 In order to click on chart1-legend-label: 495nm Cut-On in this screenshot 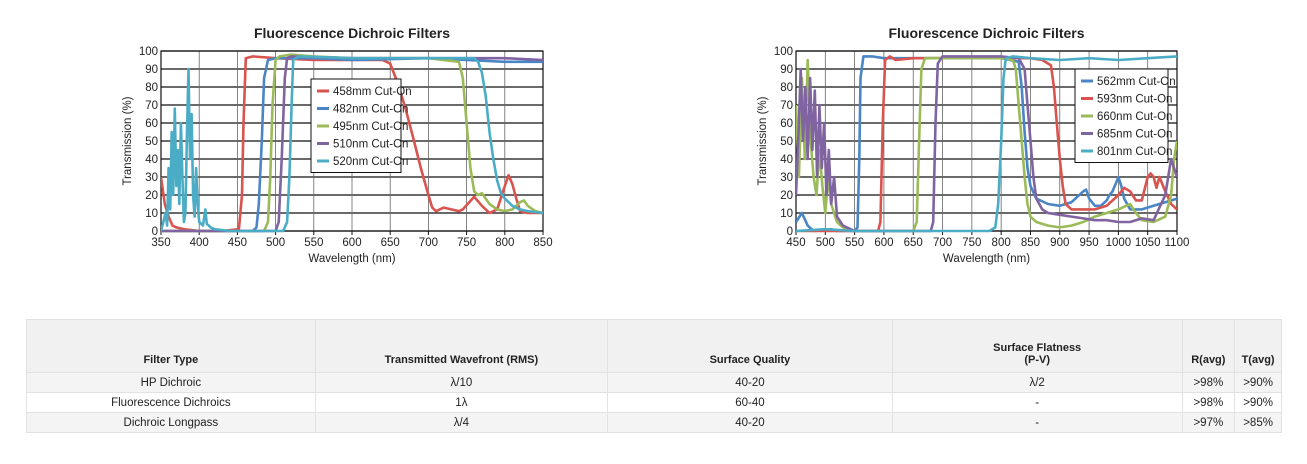, I will do `click(370, 127)`.